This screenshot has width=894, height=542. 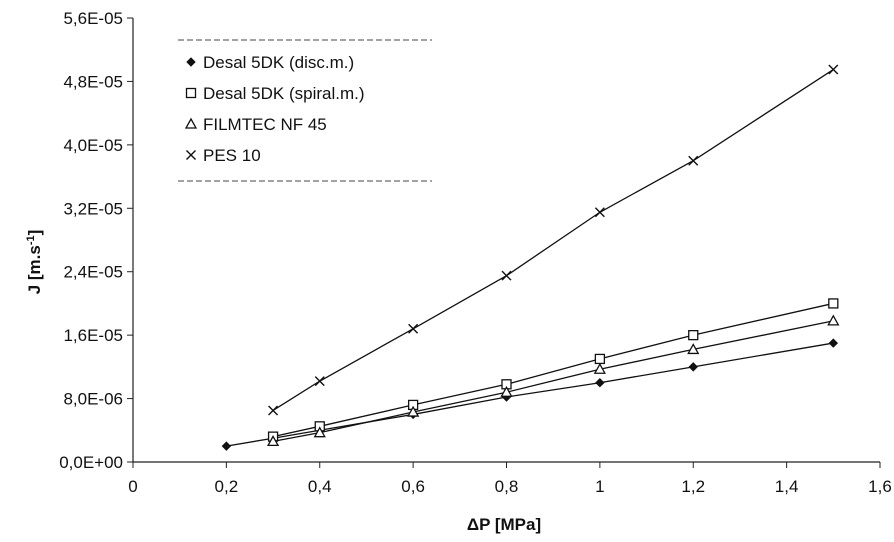 What do you see at coordinates (232, 155) in the screenshot?
I see `legend-label: PES 10` at bounding box center [232, 155].